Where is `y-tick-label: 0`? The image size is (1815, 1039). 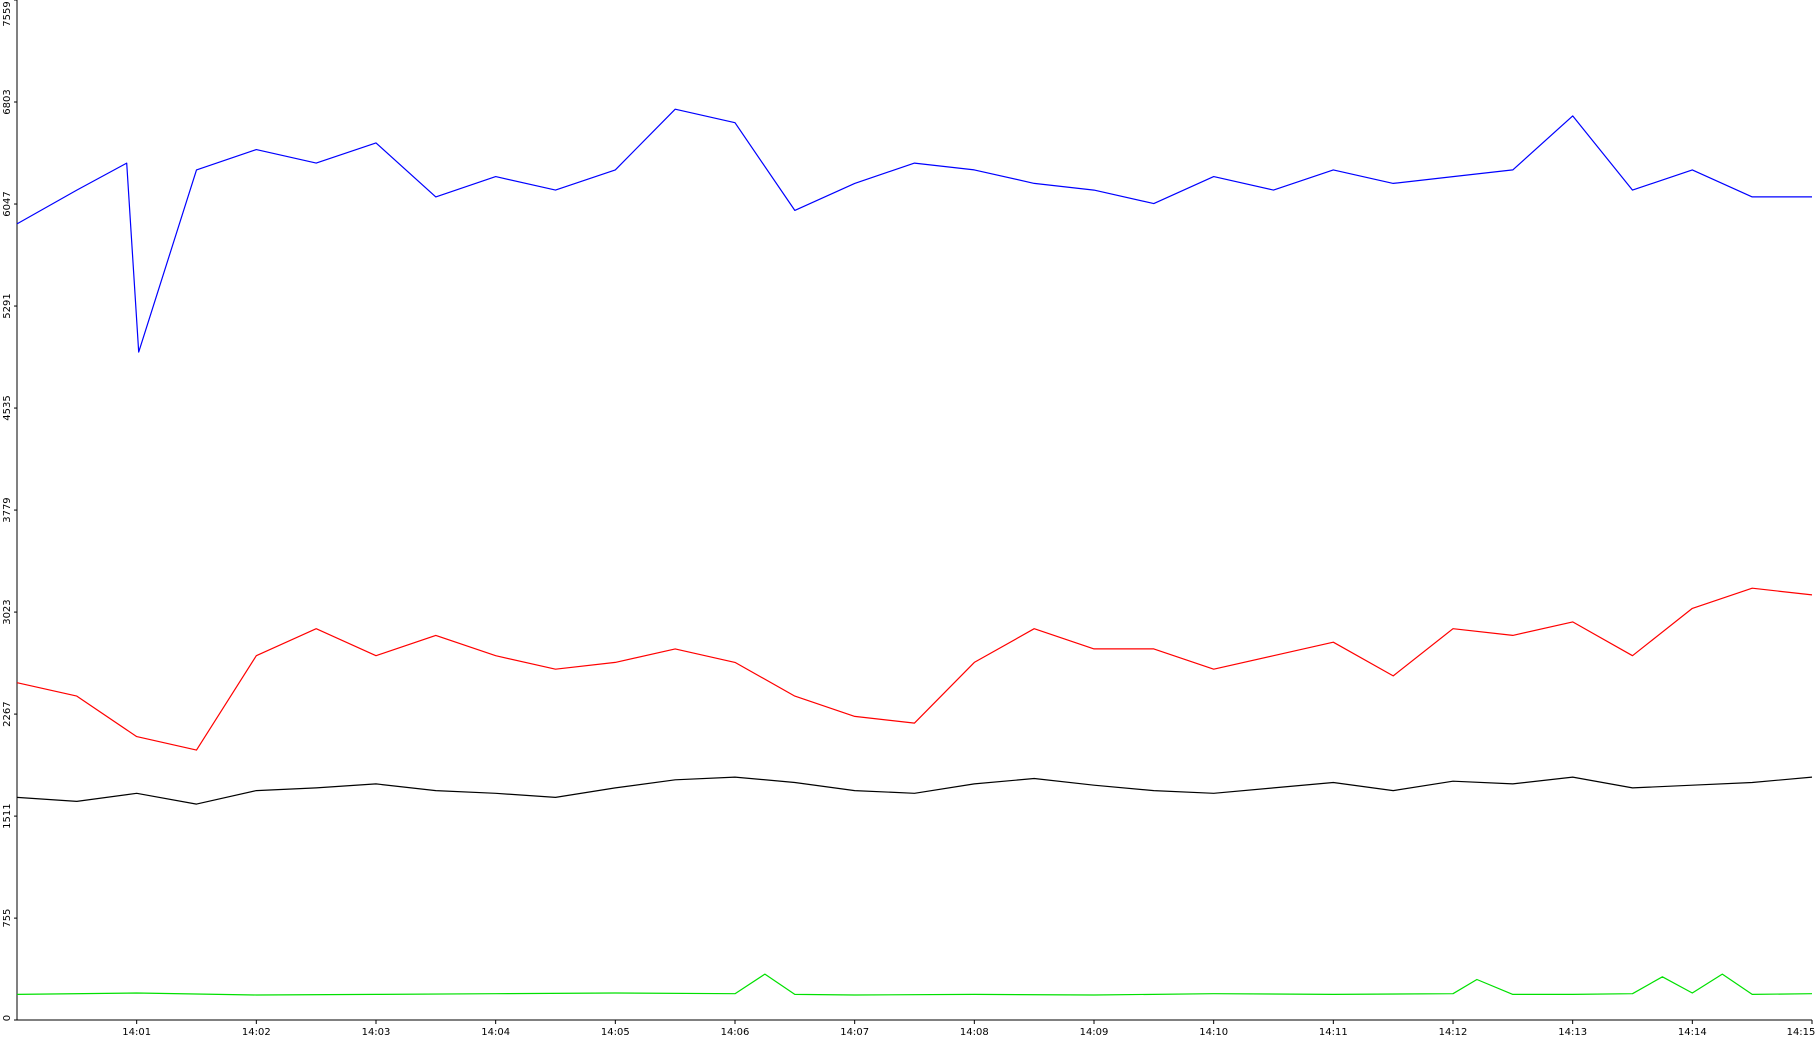 y-tick-label: 0 is located at coordinates (7, 1018).